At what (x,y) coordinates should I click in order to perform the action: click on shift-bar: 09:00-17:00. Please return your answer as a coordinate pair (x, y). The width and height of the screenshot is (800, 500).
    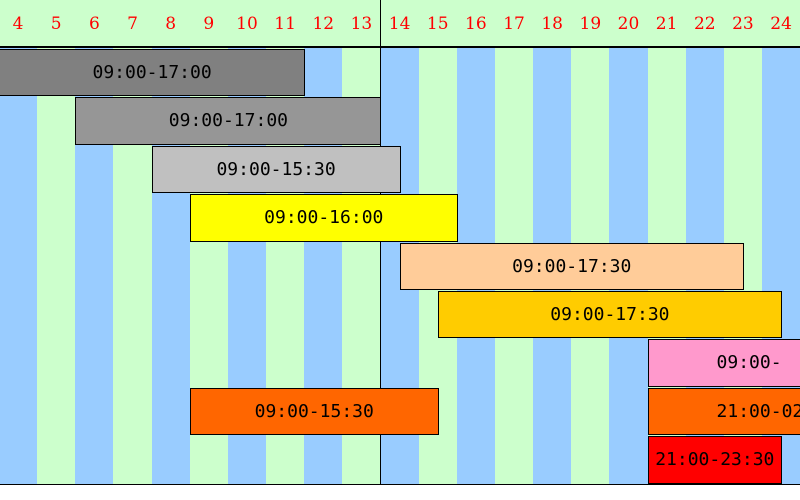
    Looking at the image, I should click on (228, 121).